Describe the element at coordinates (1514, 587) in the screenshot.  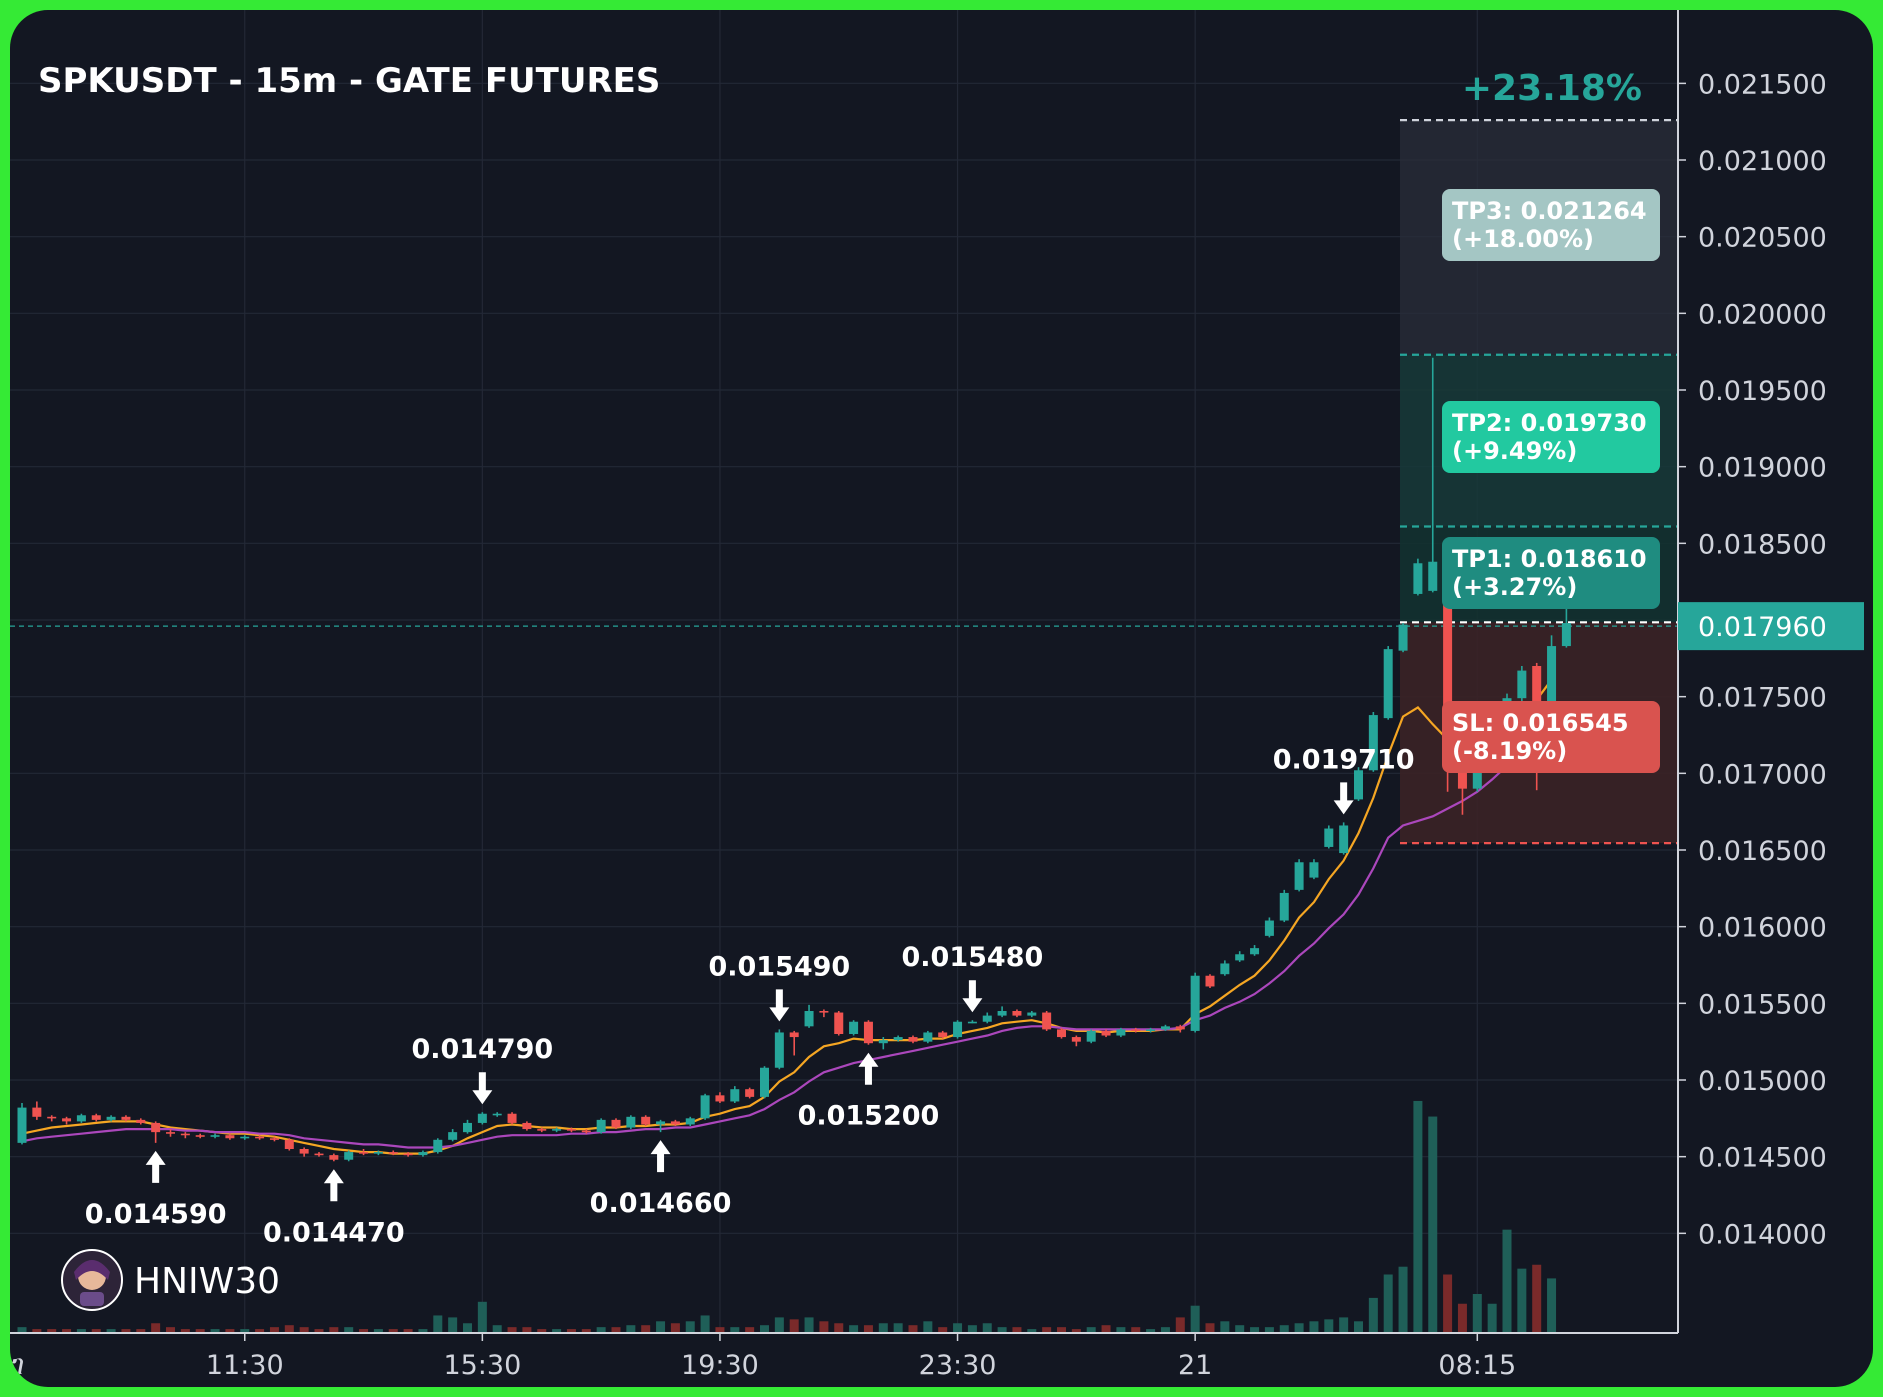
I see `tp1-label-percent: (+3.27%)` at that location.